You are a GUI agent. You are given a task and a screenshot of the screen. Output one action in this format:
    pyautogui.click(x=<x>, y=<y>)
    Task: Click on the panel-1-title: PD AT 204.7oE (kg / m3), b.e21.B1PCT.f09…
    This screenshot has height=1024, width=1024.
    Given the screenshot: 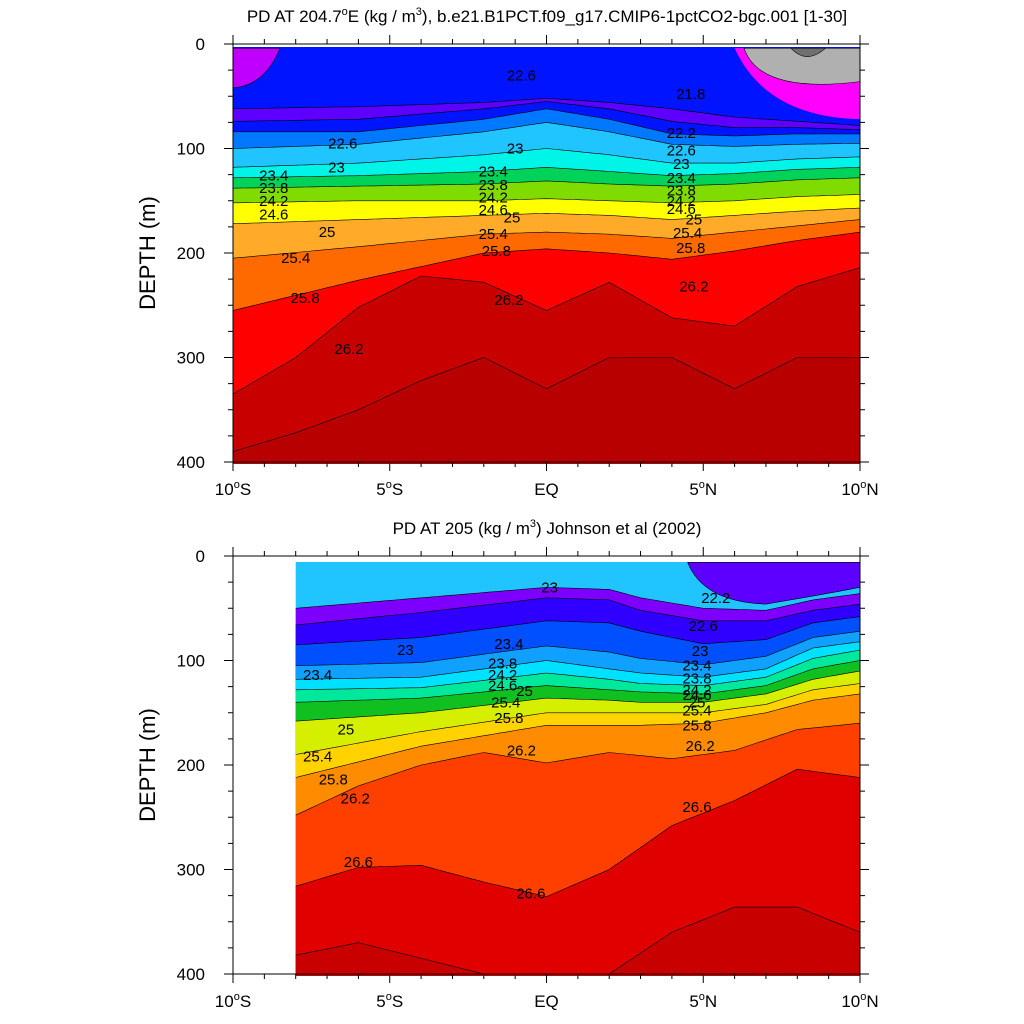 What is the action you would take?
    pyautogui.click(x=547, y=16)
    